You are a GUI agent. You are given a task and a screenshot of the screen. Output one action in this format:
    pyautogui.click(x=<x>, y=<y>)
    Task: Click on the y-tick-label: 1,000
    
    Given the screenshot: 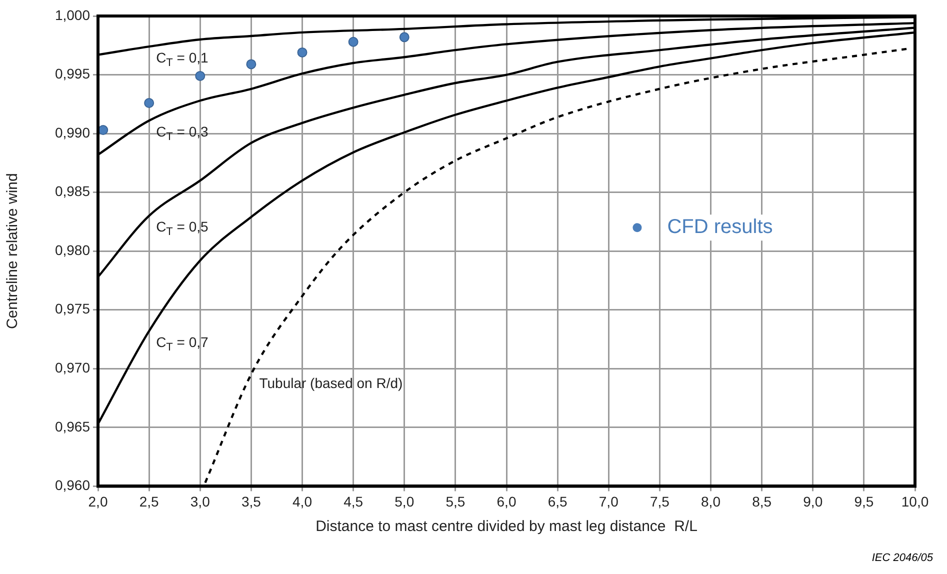 What is the action you would take?
    pyautogui.click(x=72, y=14)
    